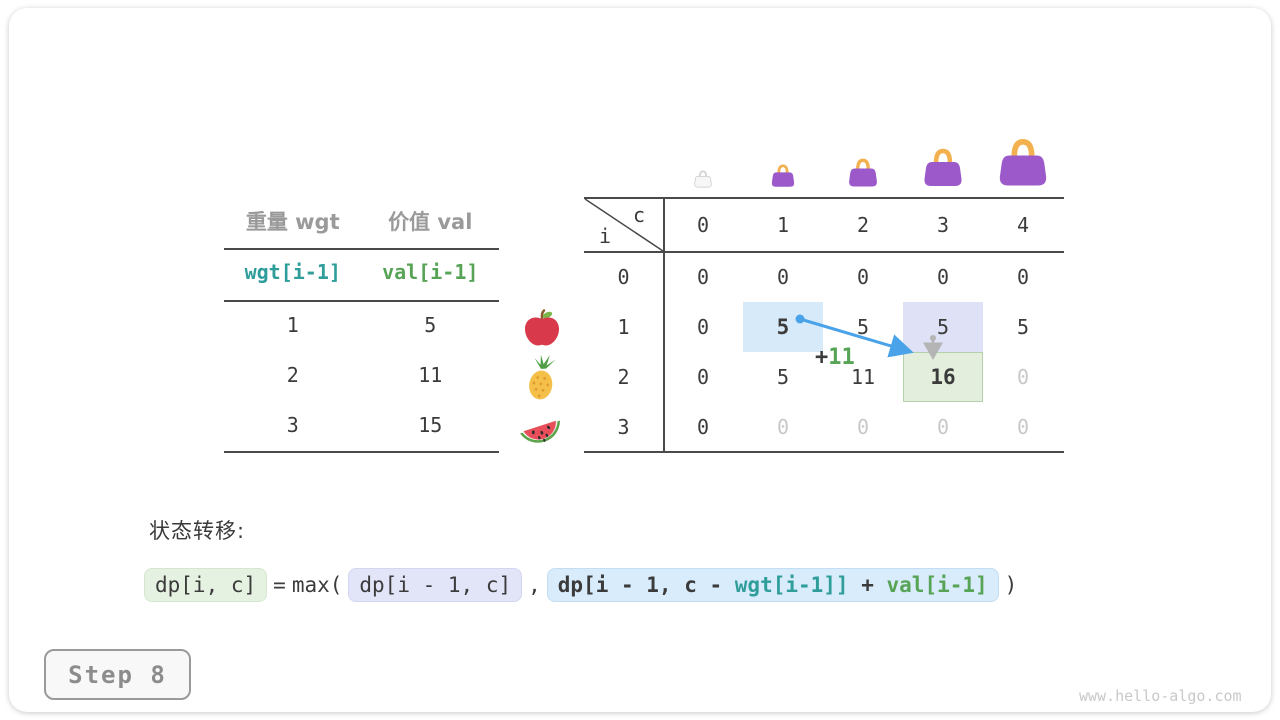  I want to click on dp-line-vertical, so click(664, 325).